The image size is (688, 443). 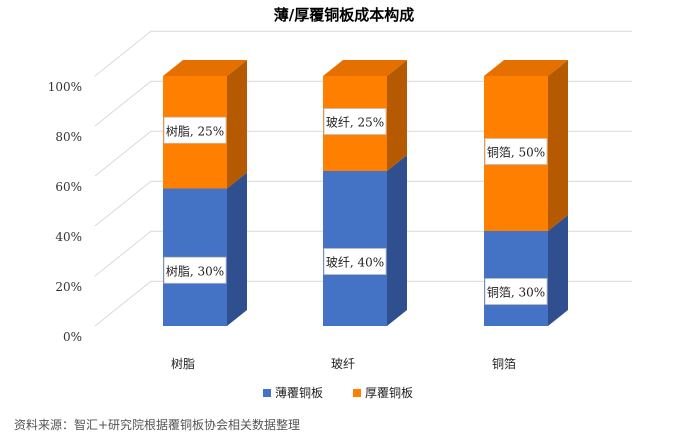 I want to click on data-label: 树脂, 30%, so click(x=195, y=270).